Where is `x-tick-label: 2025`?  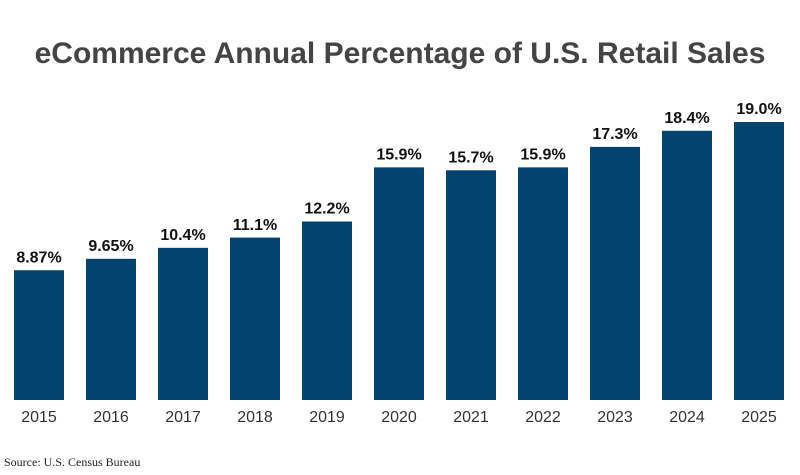
x-tick-label: 2025 is located at coordinates (759, 417).